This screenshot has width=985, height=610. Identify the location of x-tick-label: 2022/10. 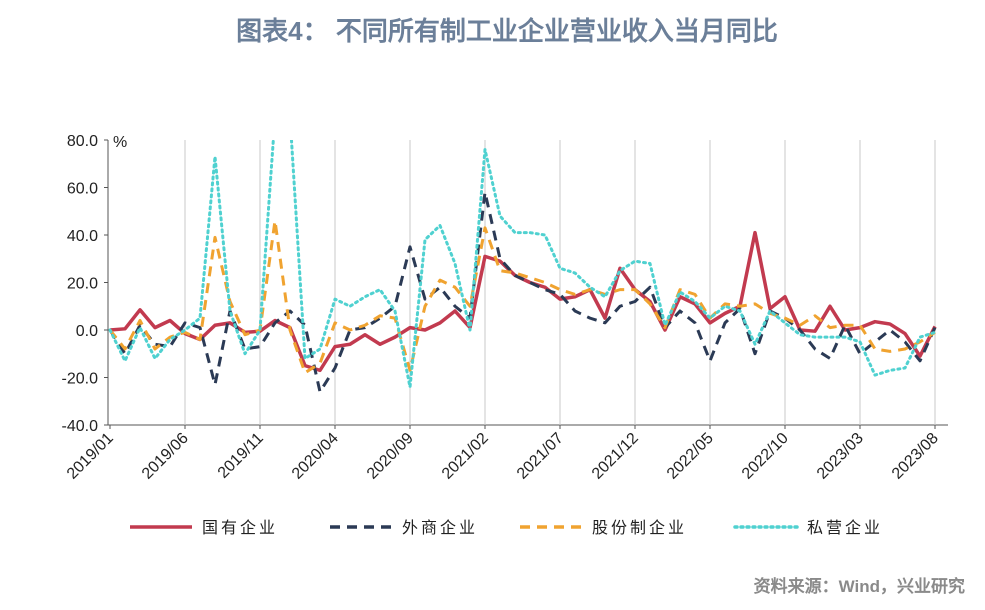
(765, 456).